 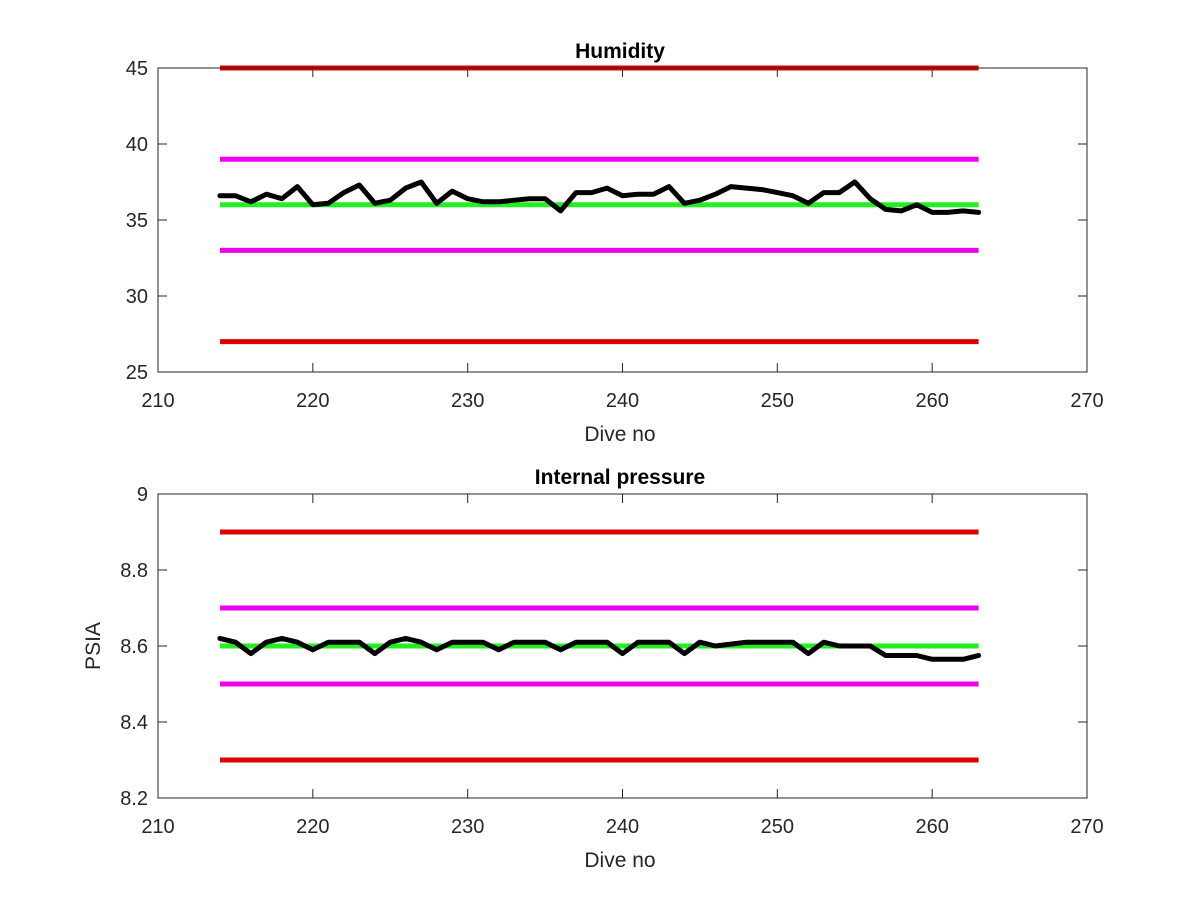 What do you see at coordinates (142, 495) in the screenshot?
I see `y-tick-label: 9` at bounding box center [142, 495].